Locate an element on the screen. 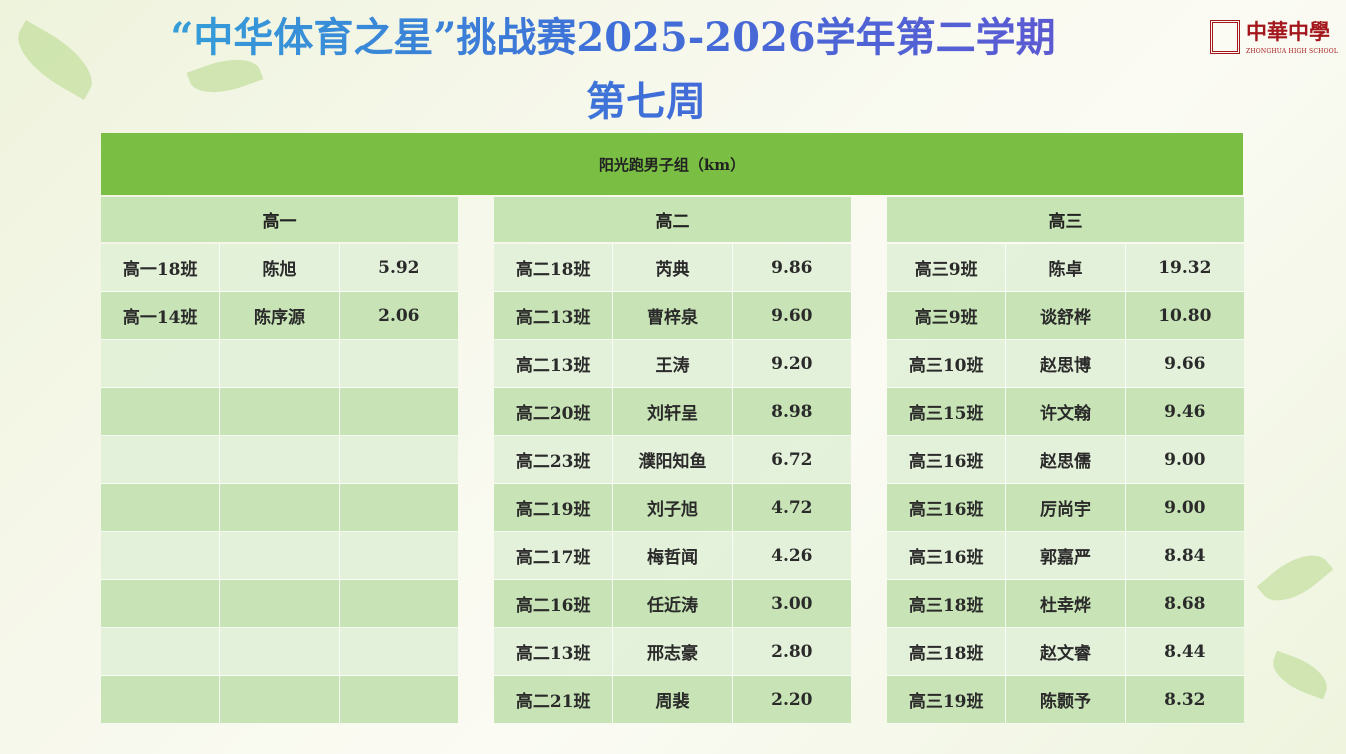 The width and height of the screenshot is (1346, 754). table-row: 高三9班 陈卓 19.32 is located at coordinates (1065, 268).